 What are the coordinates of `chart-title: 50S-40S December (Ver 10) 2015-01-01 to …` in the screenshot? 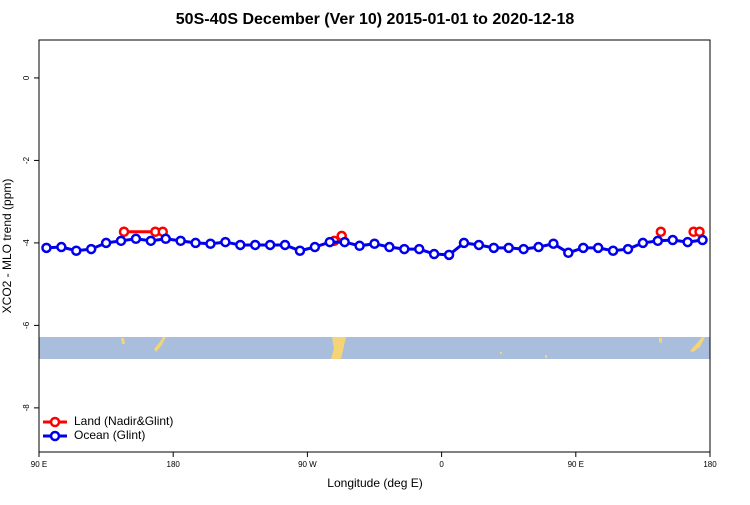 It's located at (375, 19).